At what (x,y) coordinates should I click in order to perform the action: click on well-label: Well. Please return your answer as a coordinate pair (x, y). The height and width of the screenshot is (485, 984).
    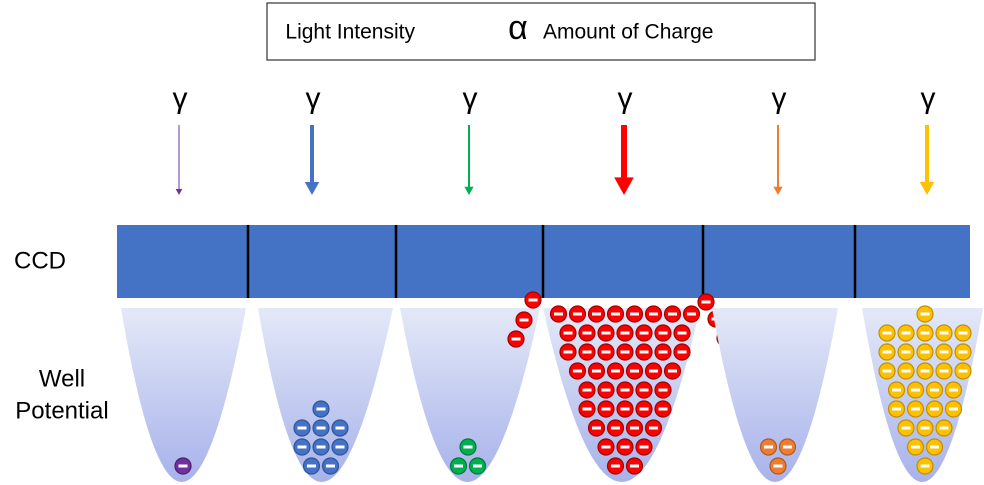
    Looking at the image, I should click on (62, 378).